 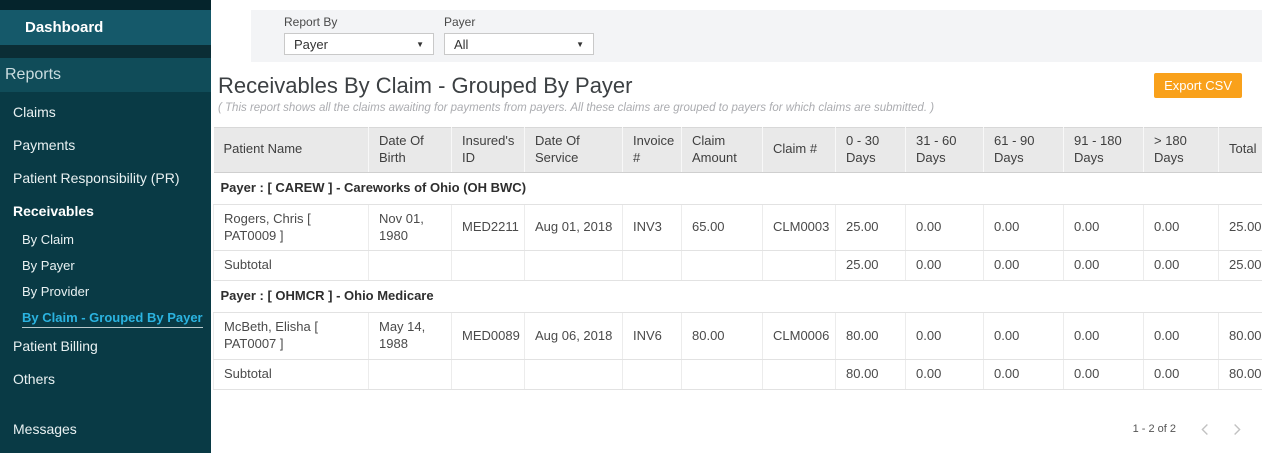 What do you see at coordinates (359, 44) in the screenshot?
I see `report-by-select: Payer ▼` at bounding box center [359, 44].